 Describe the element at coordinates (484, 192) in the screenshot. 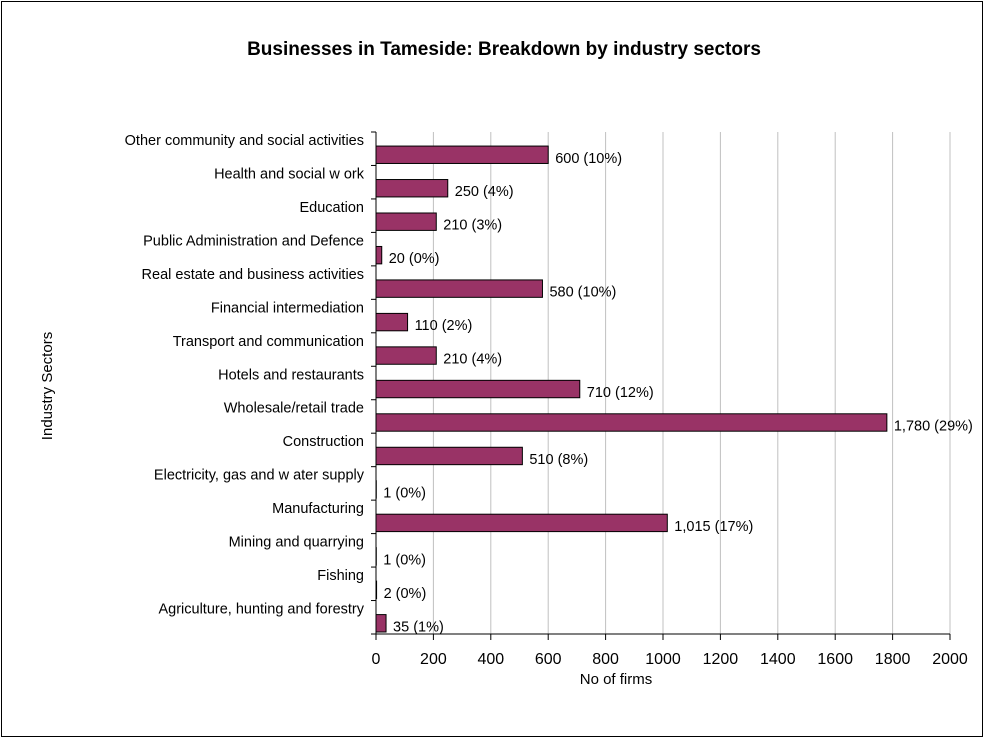

I see `data-label: 250 (4%)` at that location.